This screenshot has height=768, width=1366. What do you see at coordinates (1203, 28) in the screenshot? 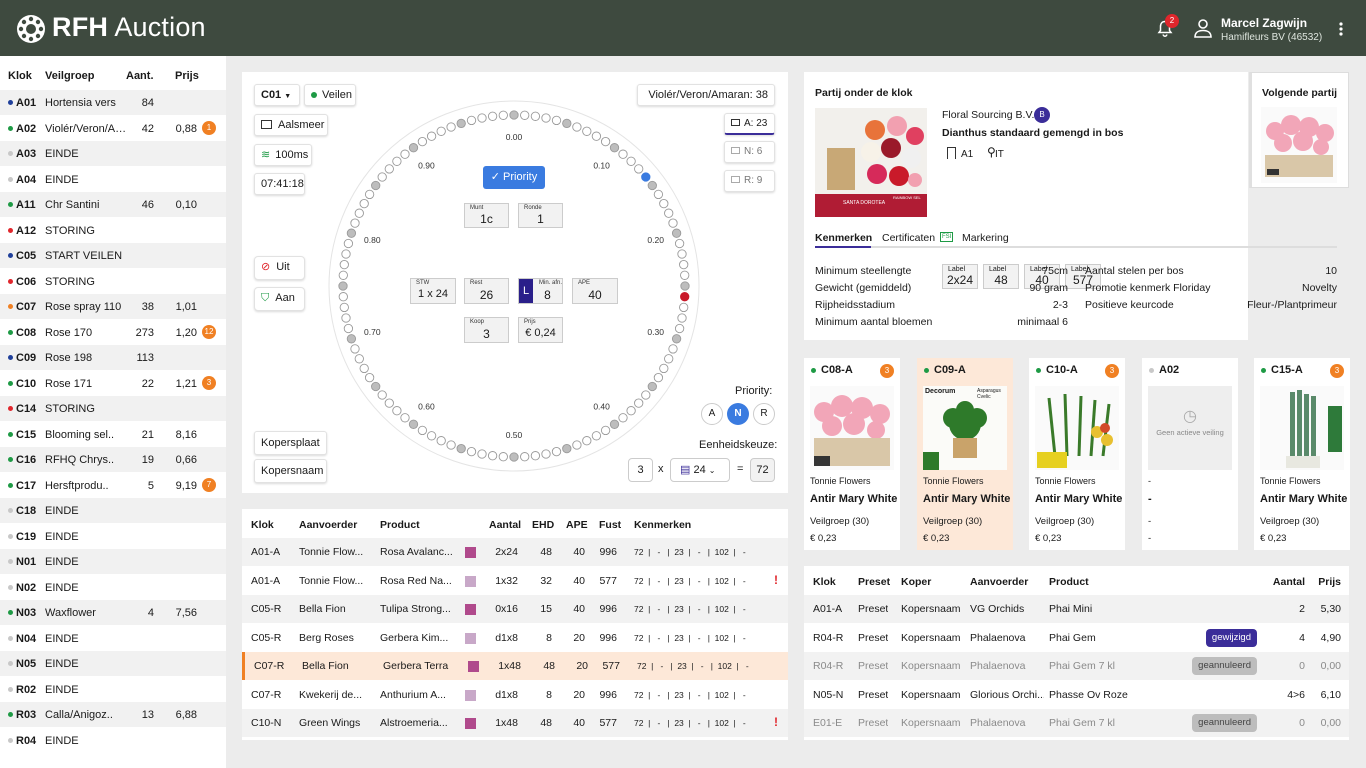
I see `user-icon` at bounding box center [1203, 28].